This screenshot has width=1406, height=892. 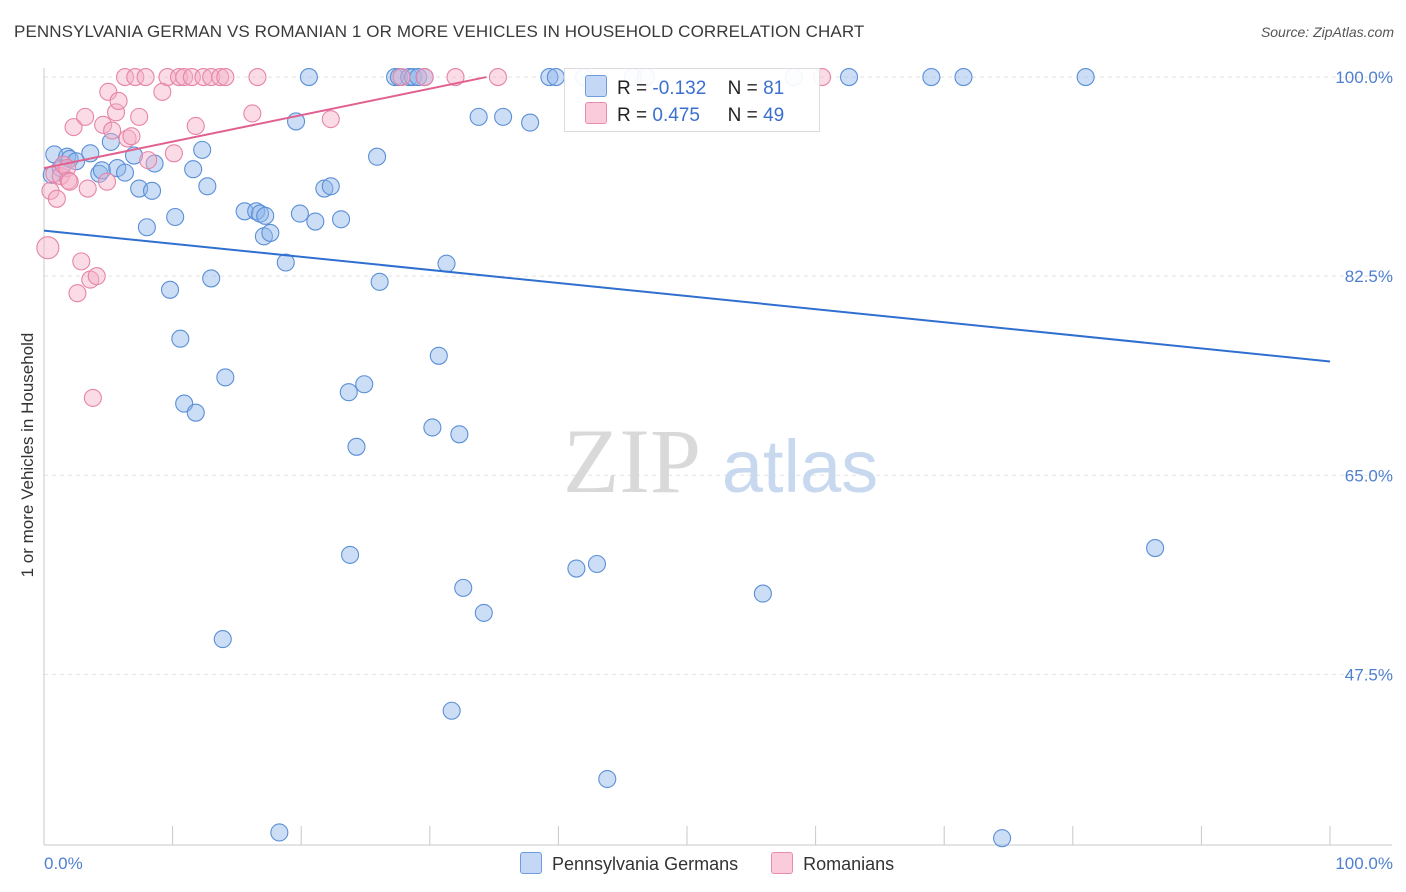 What do you see at coordinates (645, 864) in the screenshot?
I see `legend-label: Pennsylvania Germans` at bounding box center [645, 864].